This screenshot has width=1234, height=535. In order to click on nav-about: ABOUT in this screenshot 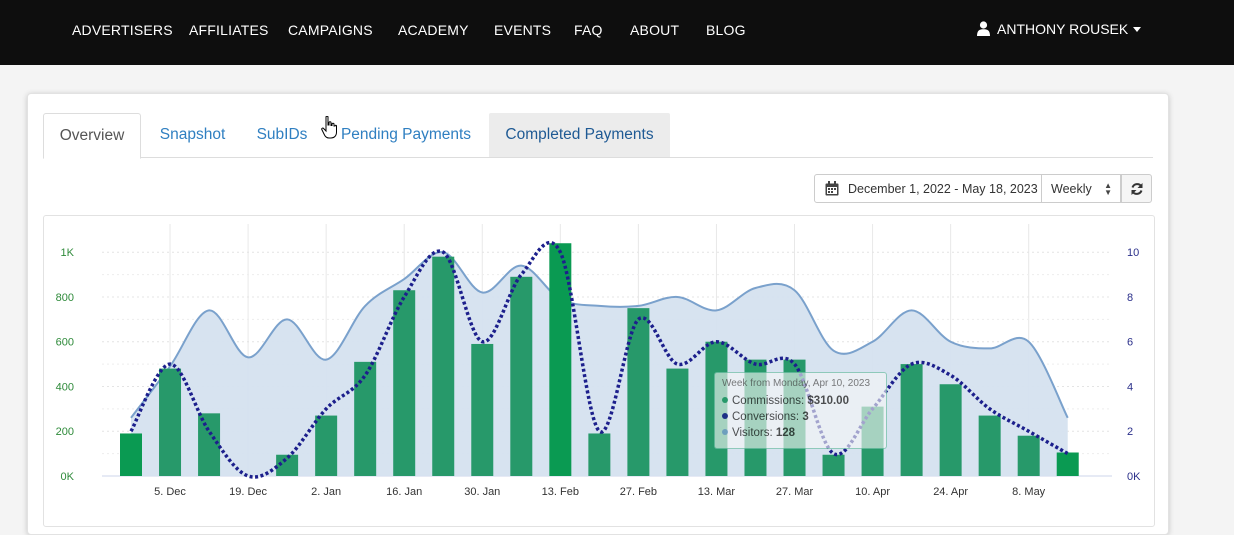, I will do `click(655, 30)`.